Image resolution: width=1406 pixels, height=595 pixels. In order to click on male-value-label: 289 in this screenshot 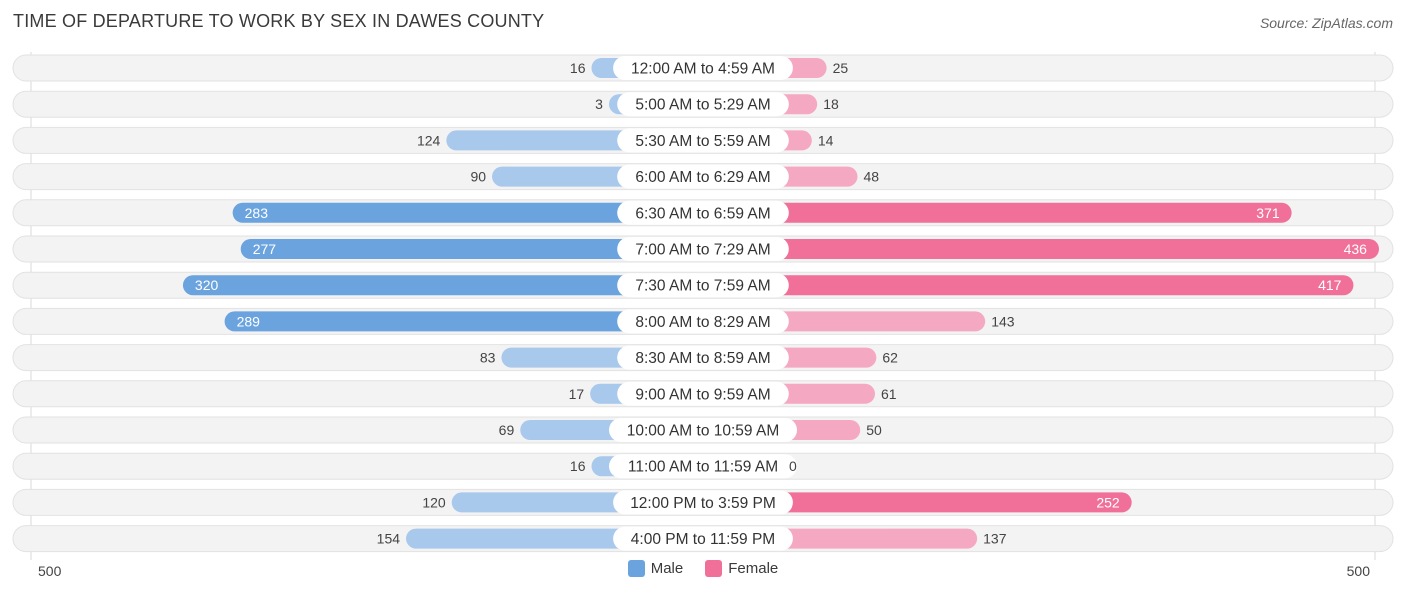, I will do `click(249, 321)`.